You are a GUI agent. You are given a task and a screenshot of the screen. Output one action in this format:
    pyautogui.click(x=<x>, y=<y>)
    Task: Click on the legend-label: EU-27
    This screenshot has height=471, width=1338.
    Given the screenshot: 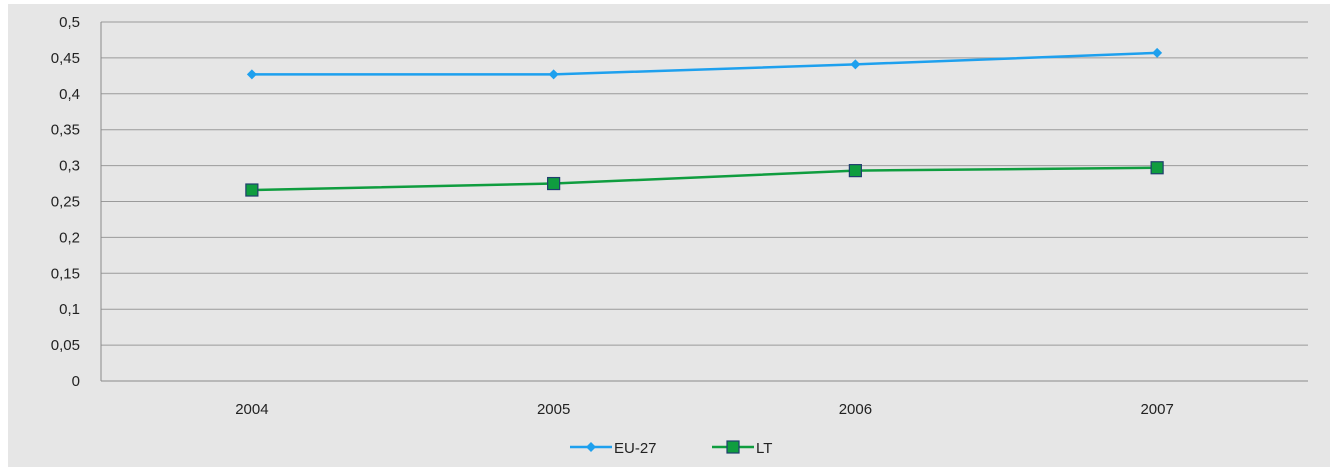 What is the action you would take?
    pyautogui.click(x=635, y=448)
    